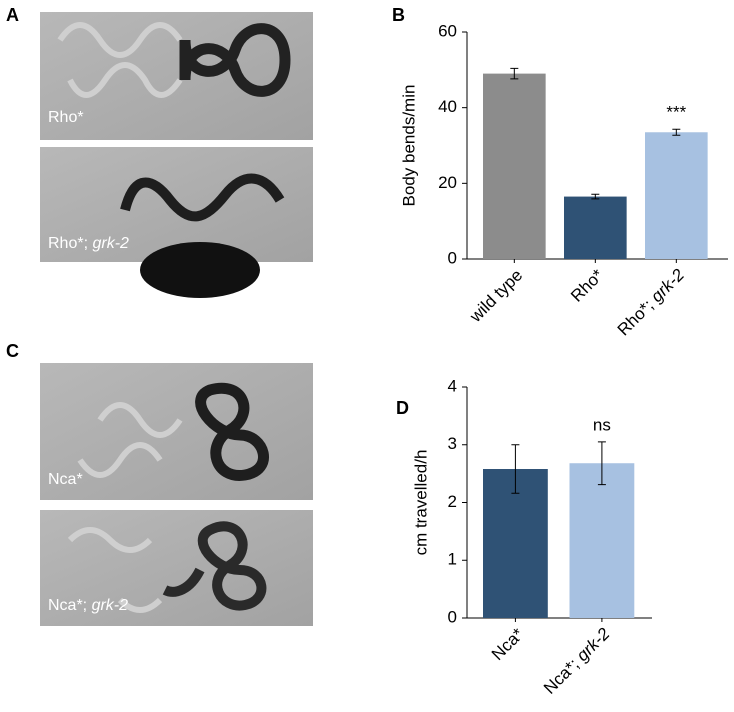 The width and height of the screenshot is (734, 712). What do you see at coordinates (408, 146) in the screenshot?
I see `y-axis-label: Body bends/min` at bounding box center [408, 146].